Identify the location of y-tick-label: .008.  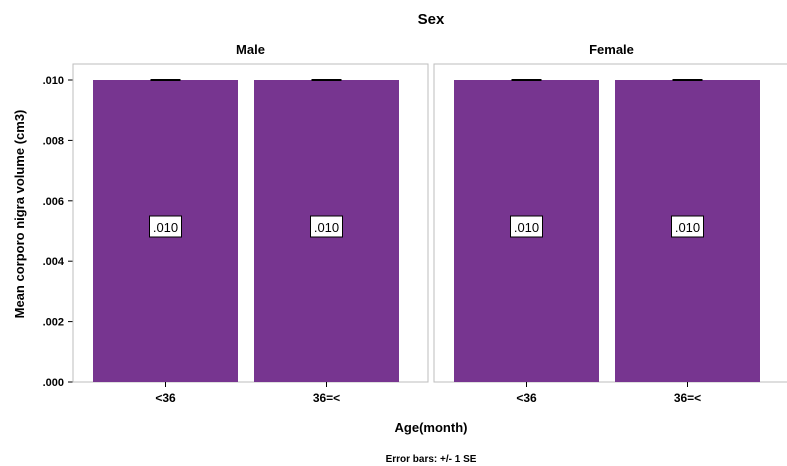
(53, 141).